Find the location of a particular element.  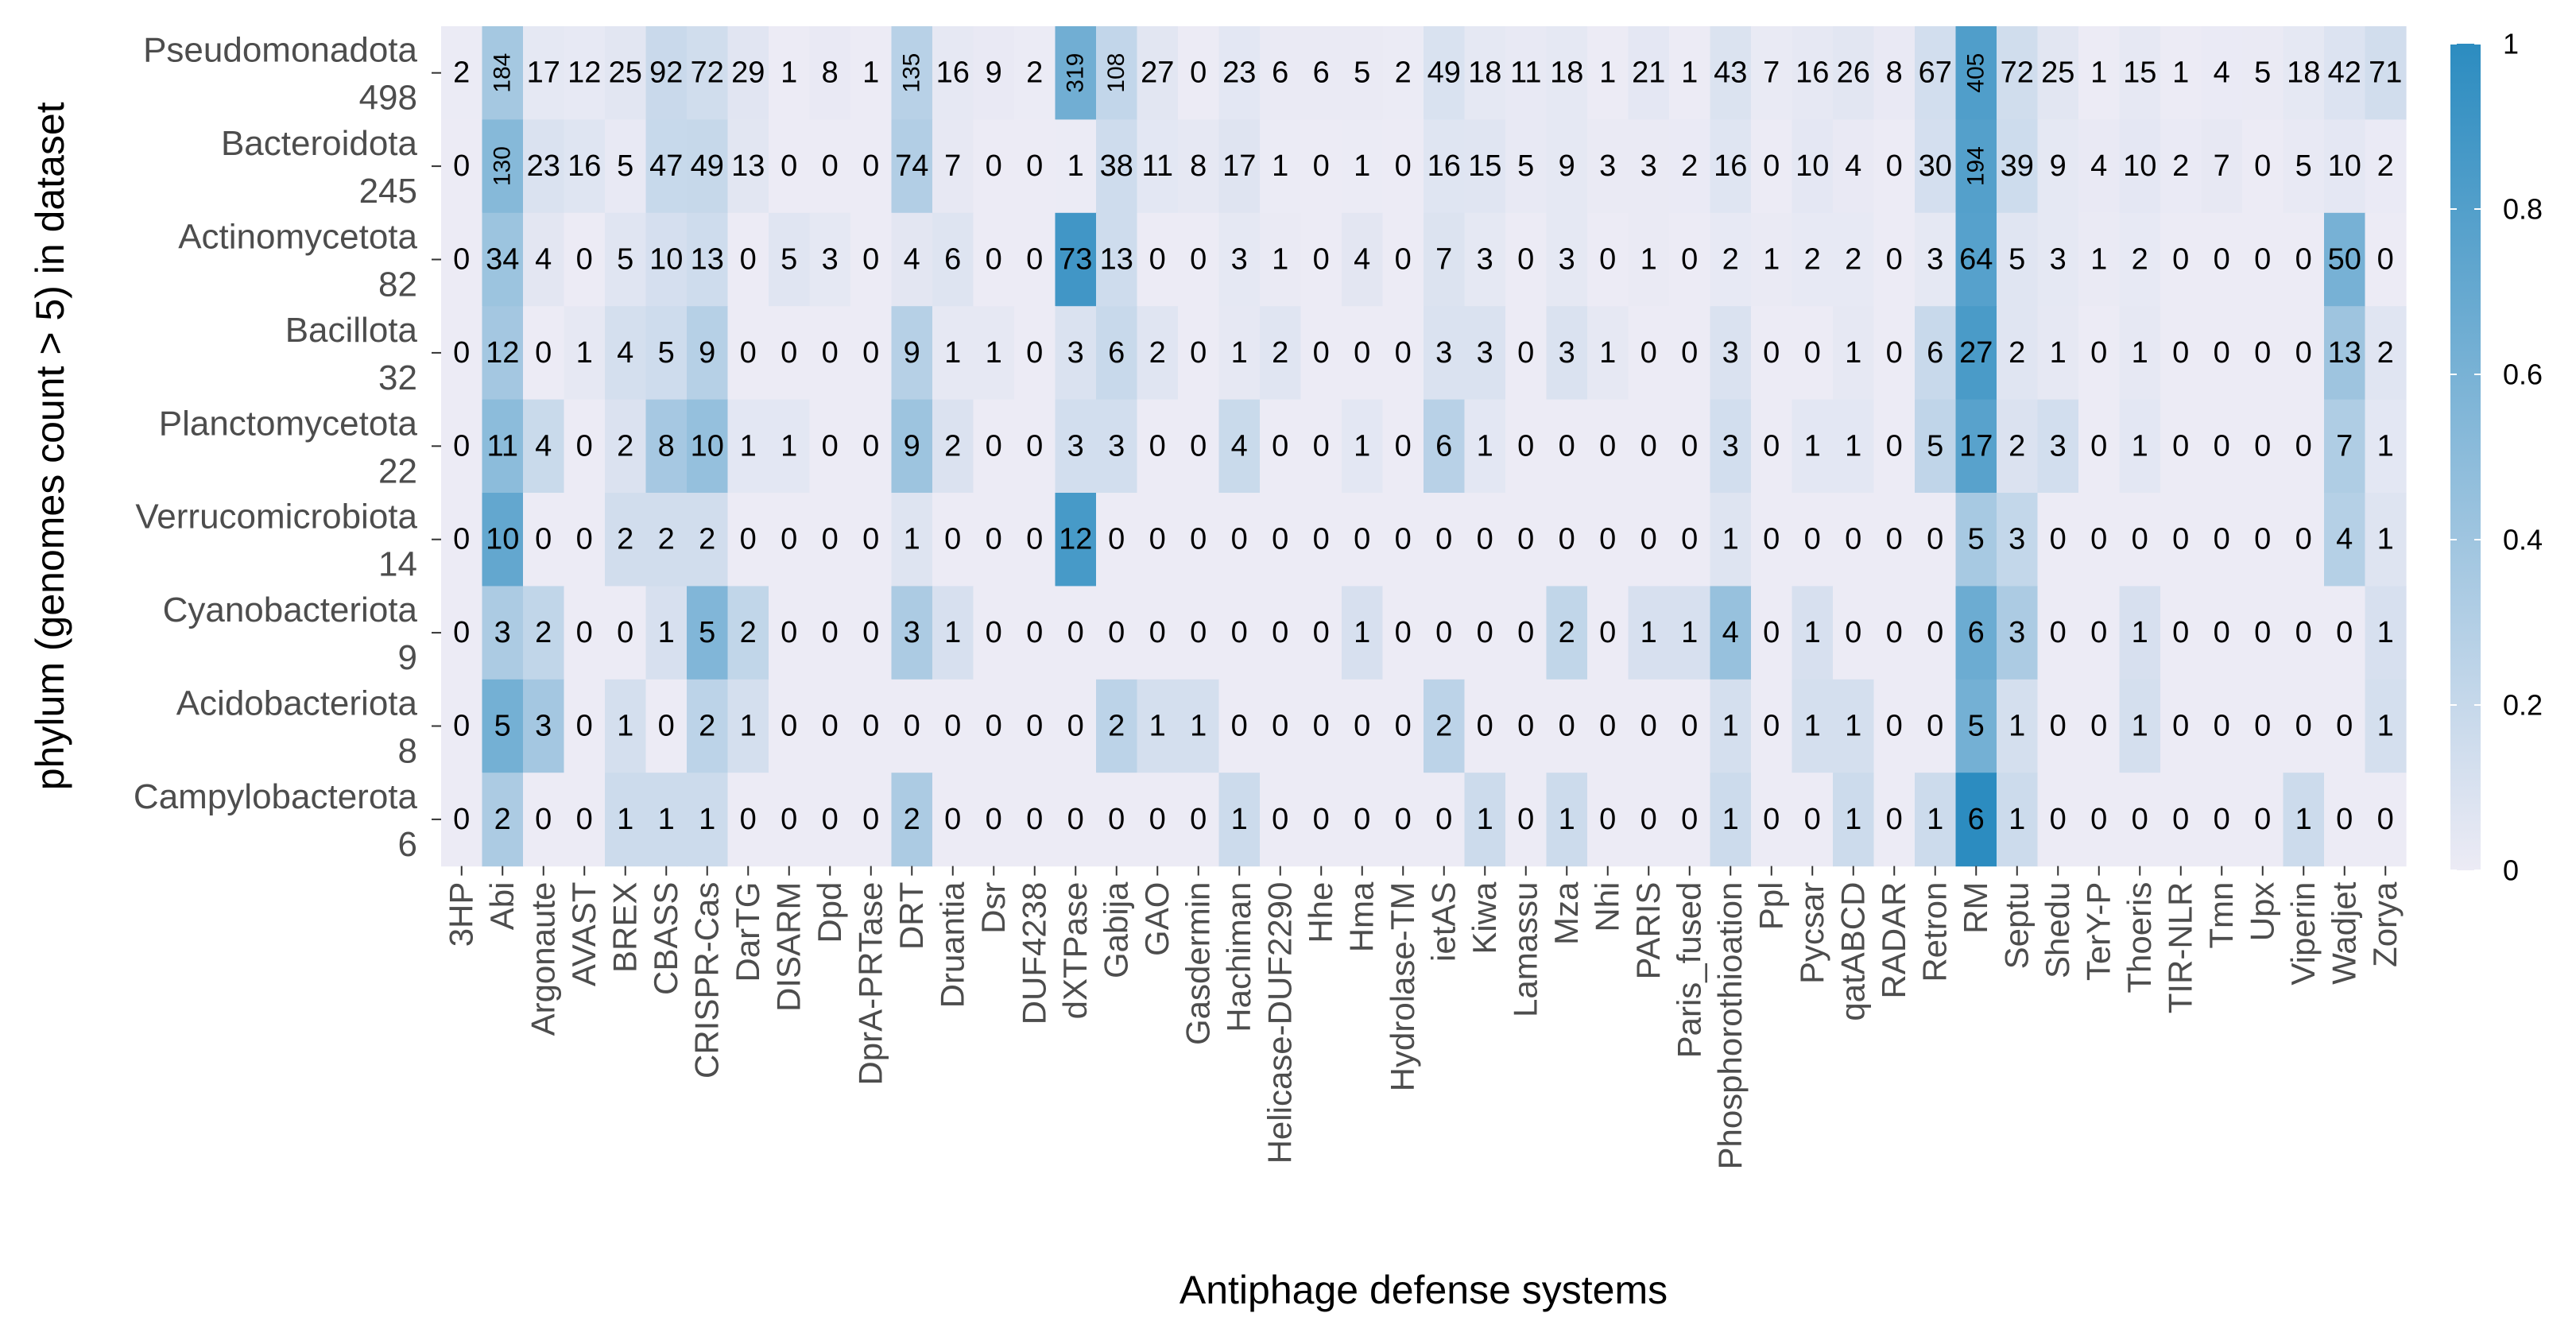

cell-value-label: 5 is located at coordinates (666, 353).